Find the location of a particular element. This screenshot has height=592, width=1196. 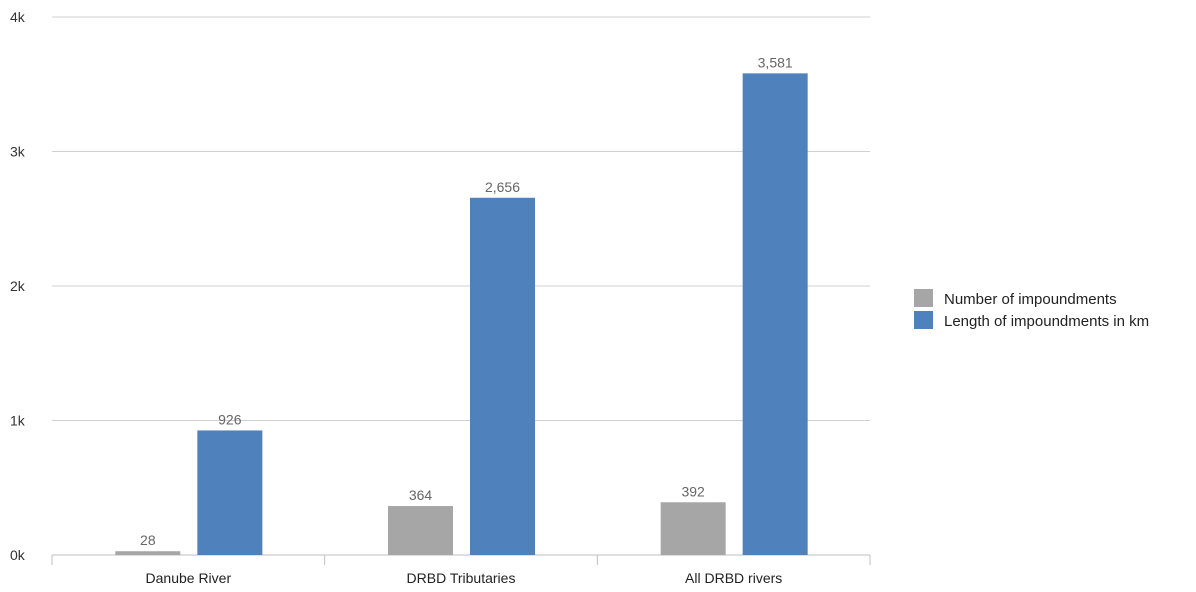

legend-label: Length of impoundments in km is located at coordinates (1046, 321).